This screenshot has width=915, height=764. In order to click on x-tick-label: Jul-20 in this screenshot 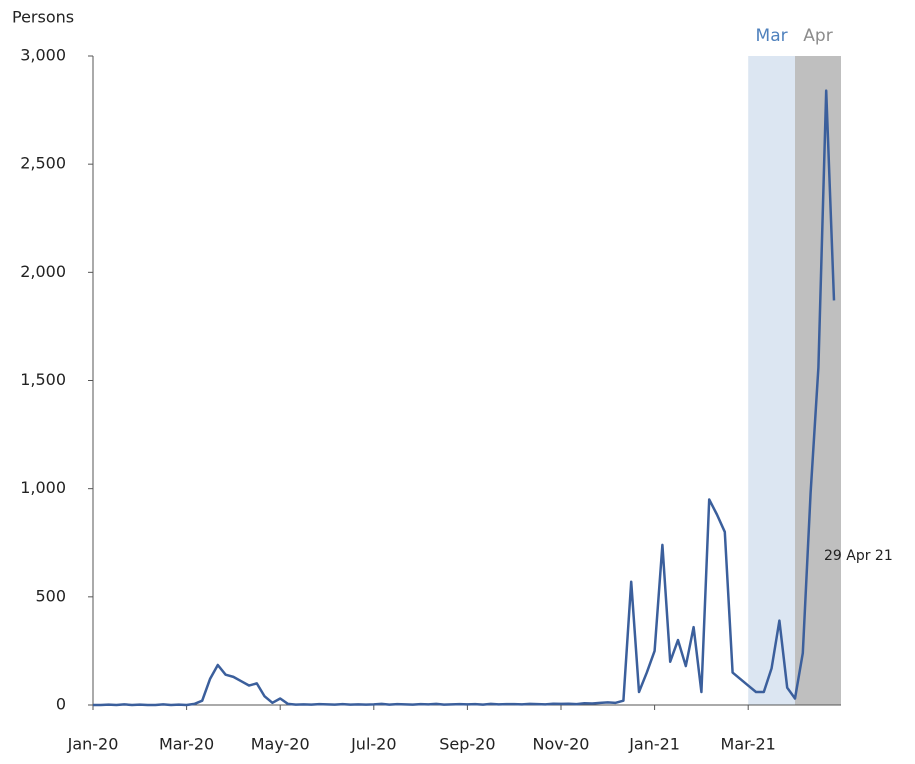, I will do `click(373, 744)`.